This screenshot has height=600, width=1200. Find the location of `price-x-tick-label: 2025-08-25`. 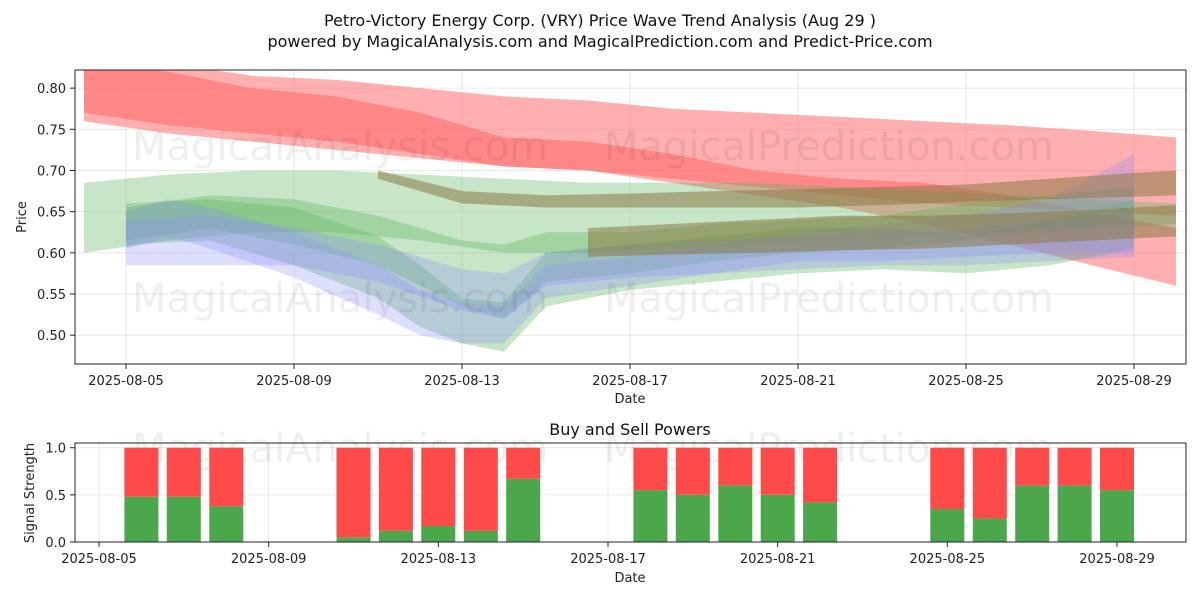

price-x-tick-label: 2025-08-25 is located at coordinates (966, 381).